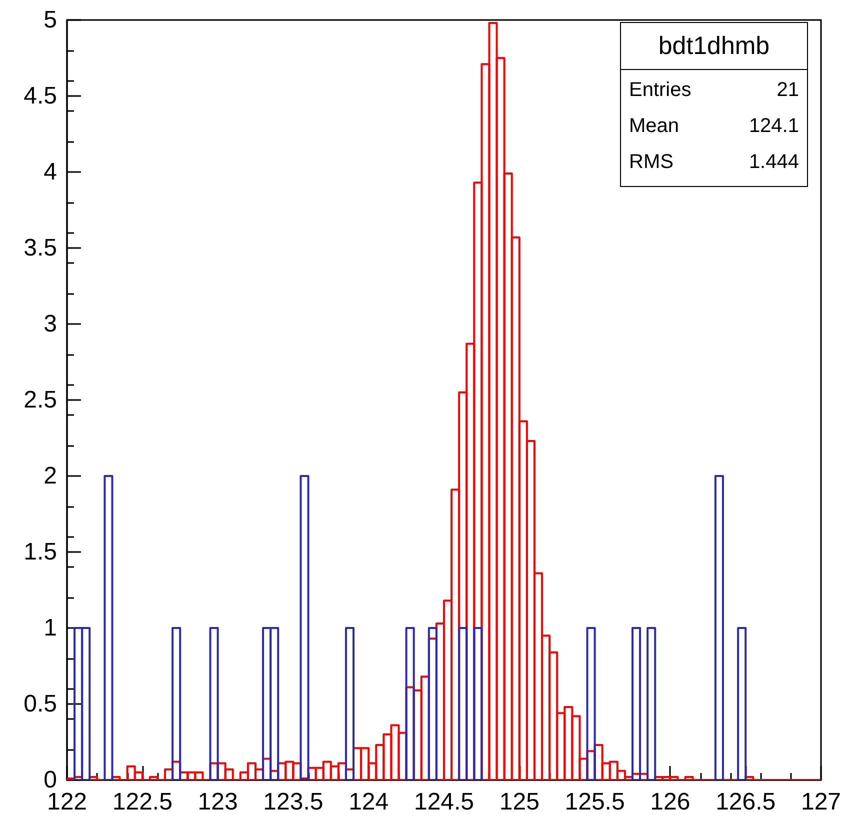 This screenshot has width=851, height=819. I want to click on y-tick-label: 5, so click(50, 20).